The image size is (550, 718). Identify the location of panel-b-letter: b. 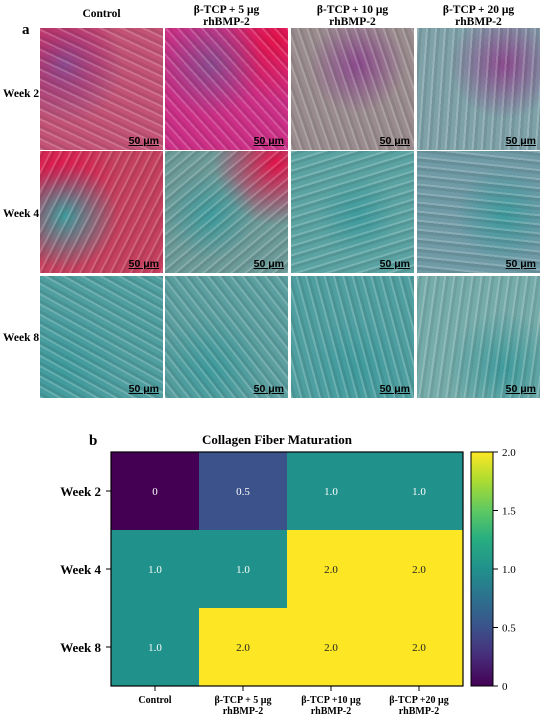
(93, 441).